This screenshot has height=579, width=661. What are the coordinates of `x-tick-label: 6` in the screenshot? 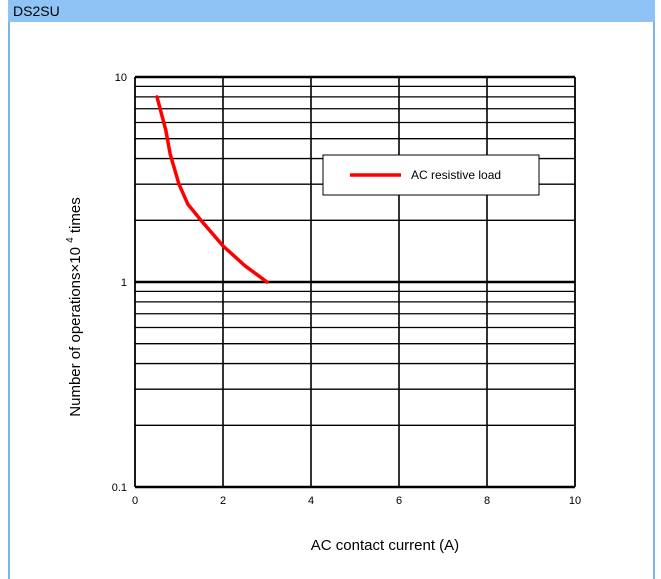 It's located at (399, 501).